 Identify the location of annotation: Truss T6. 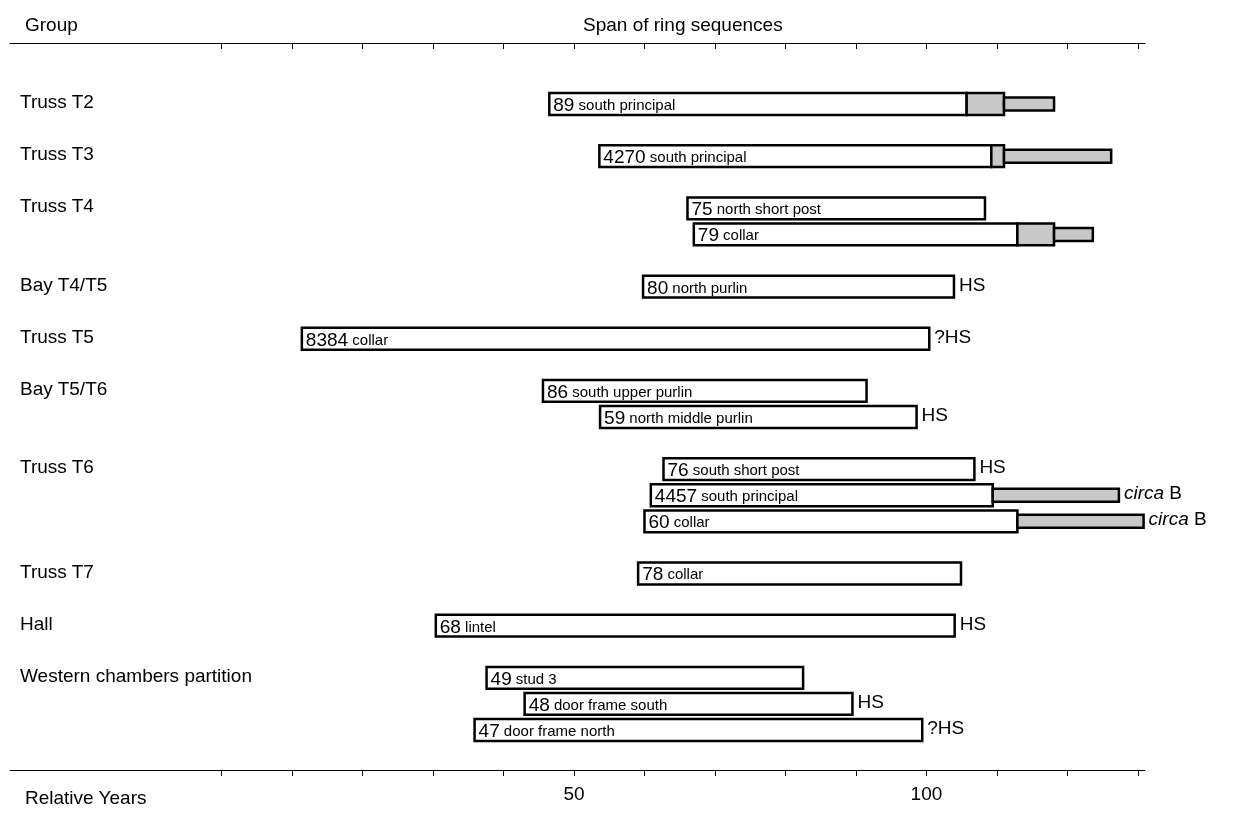
(57, 467).